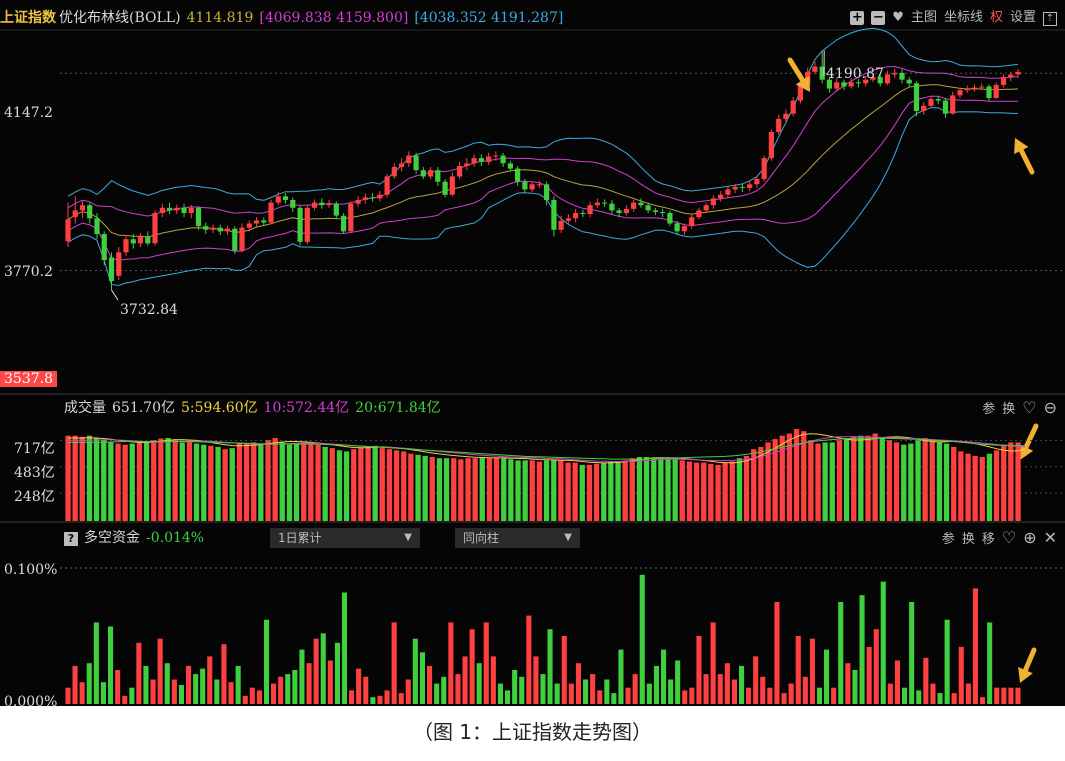  I want to click on volume-toolbar: 参换 ♡ ⊖, so click(1016, 408).